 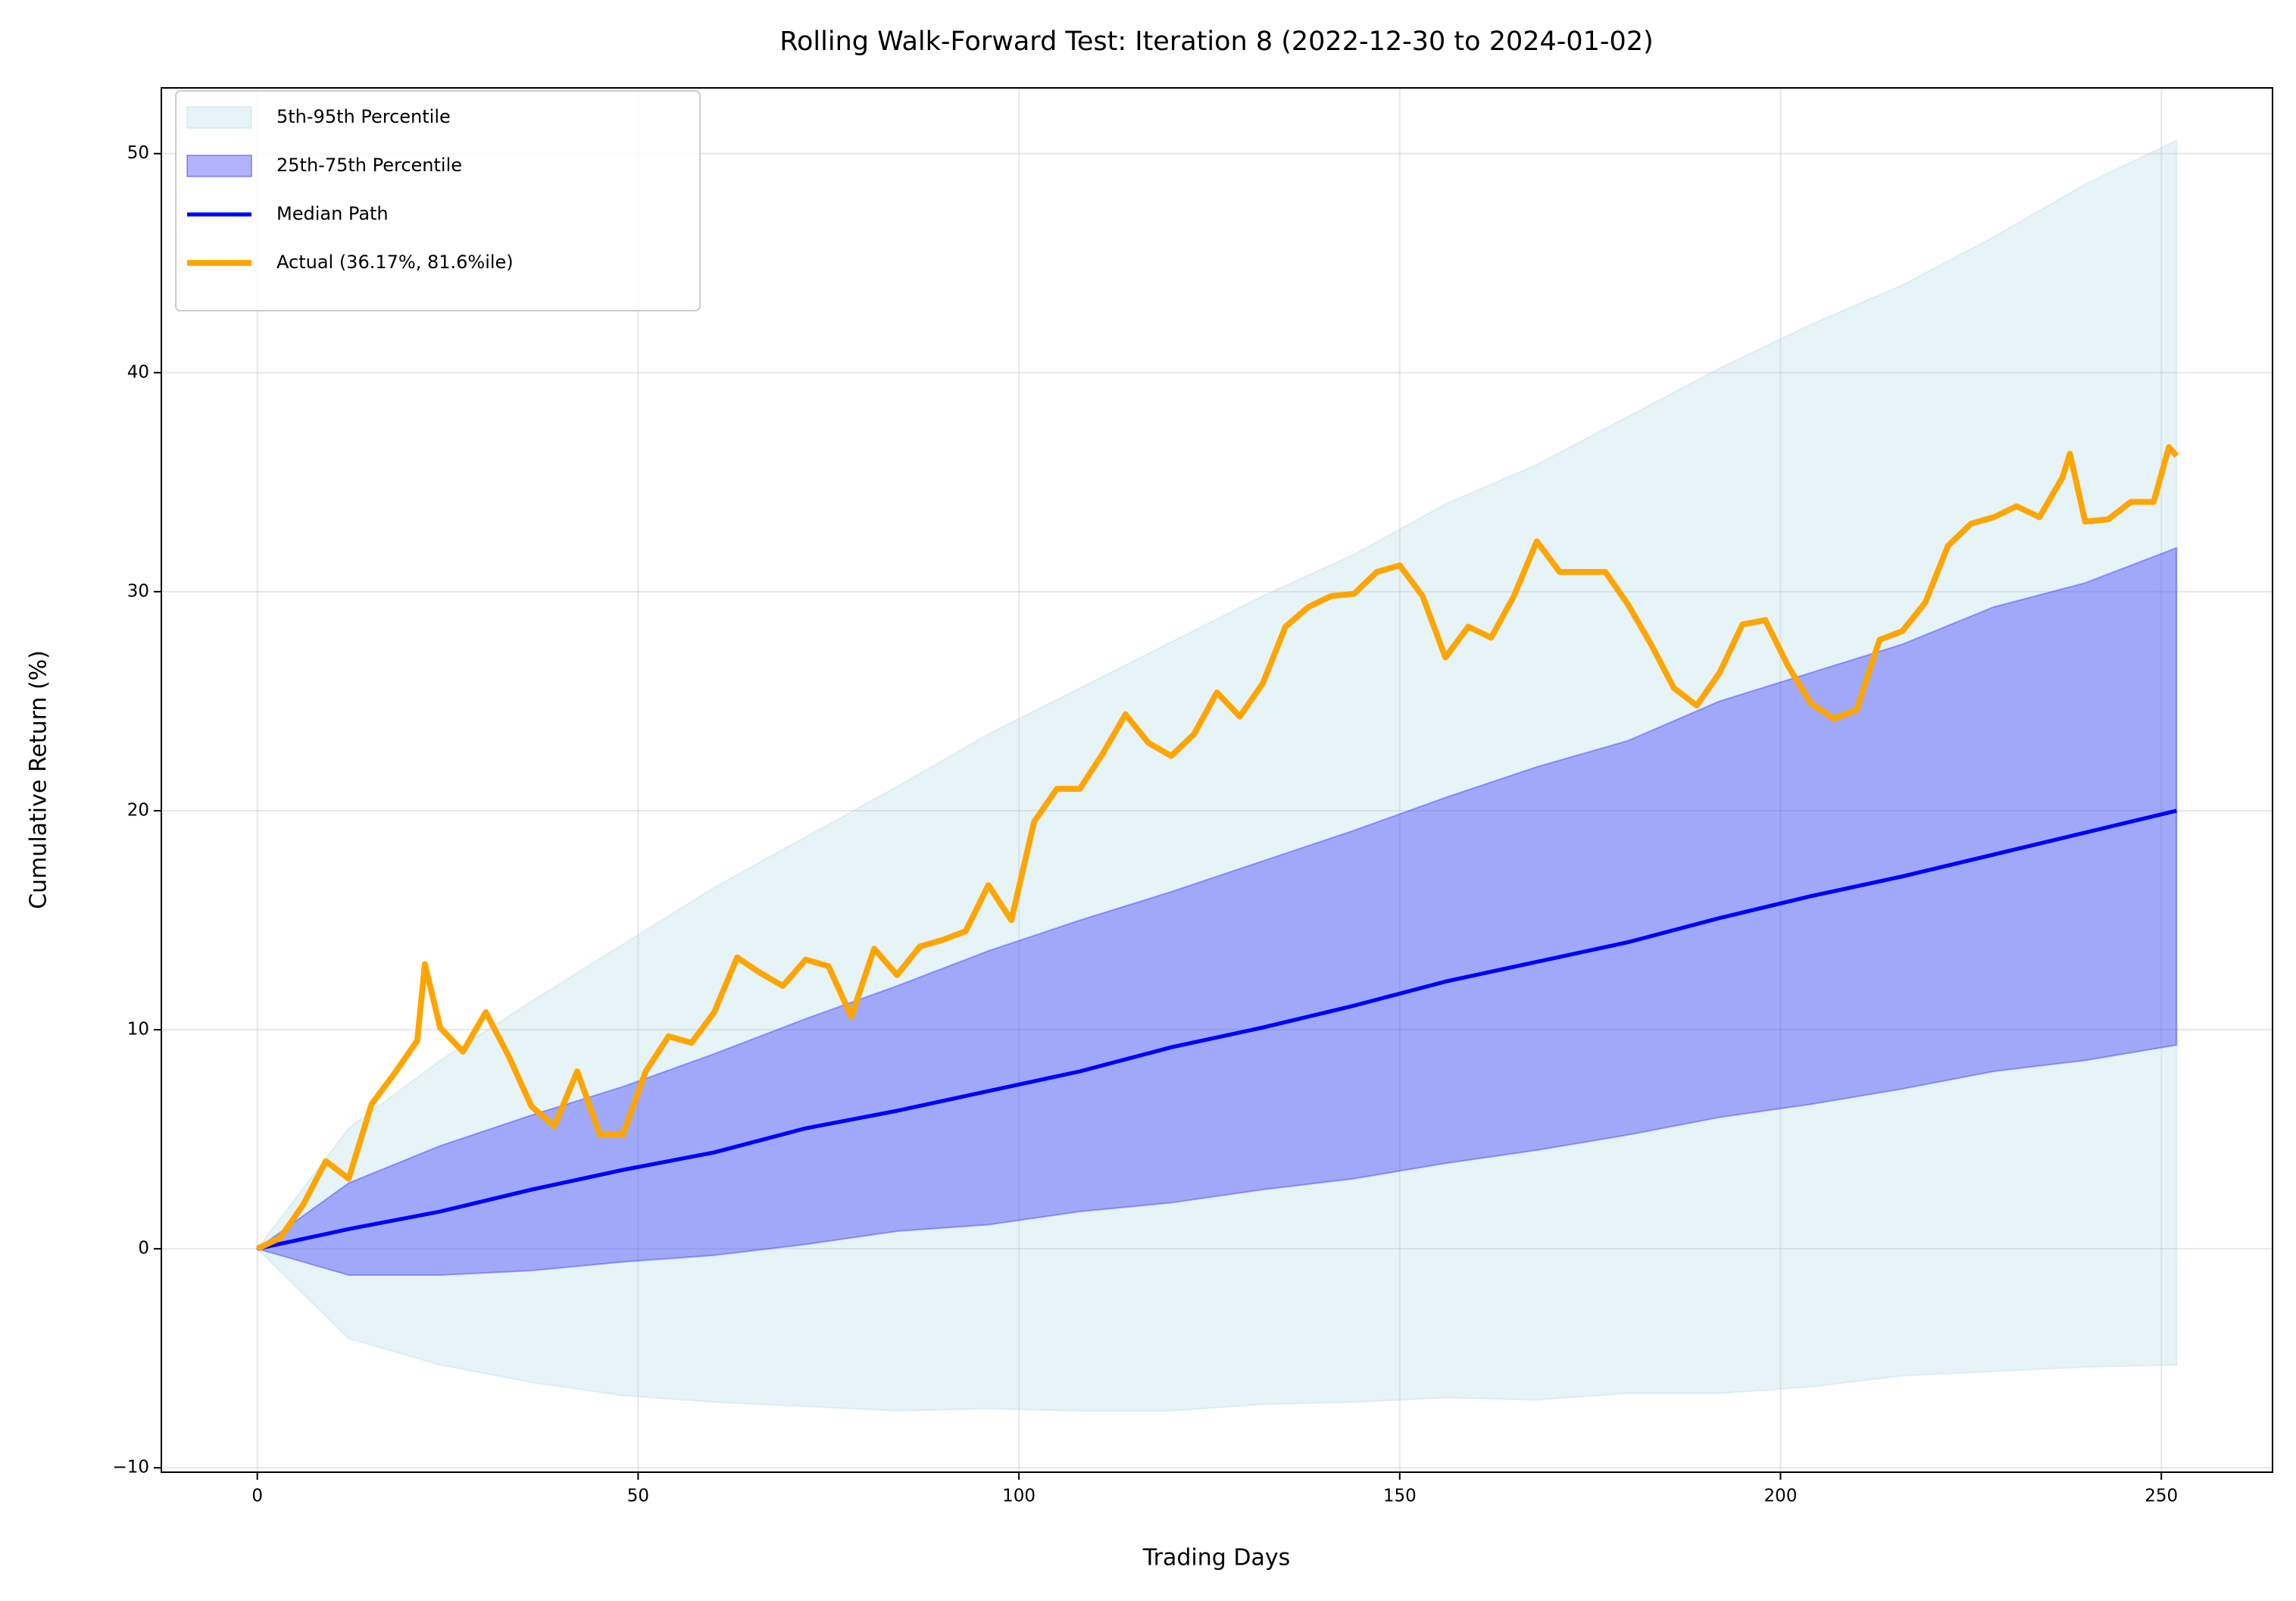 I want to click on legend-box, so click(x=438, y=200).